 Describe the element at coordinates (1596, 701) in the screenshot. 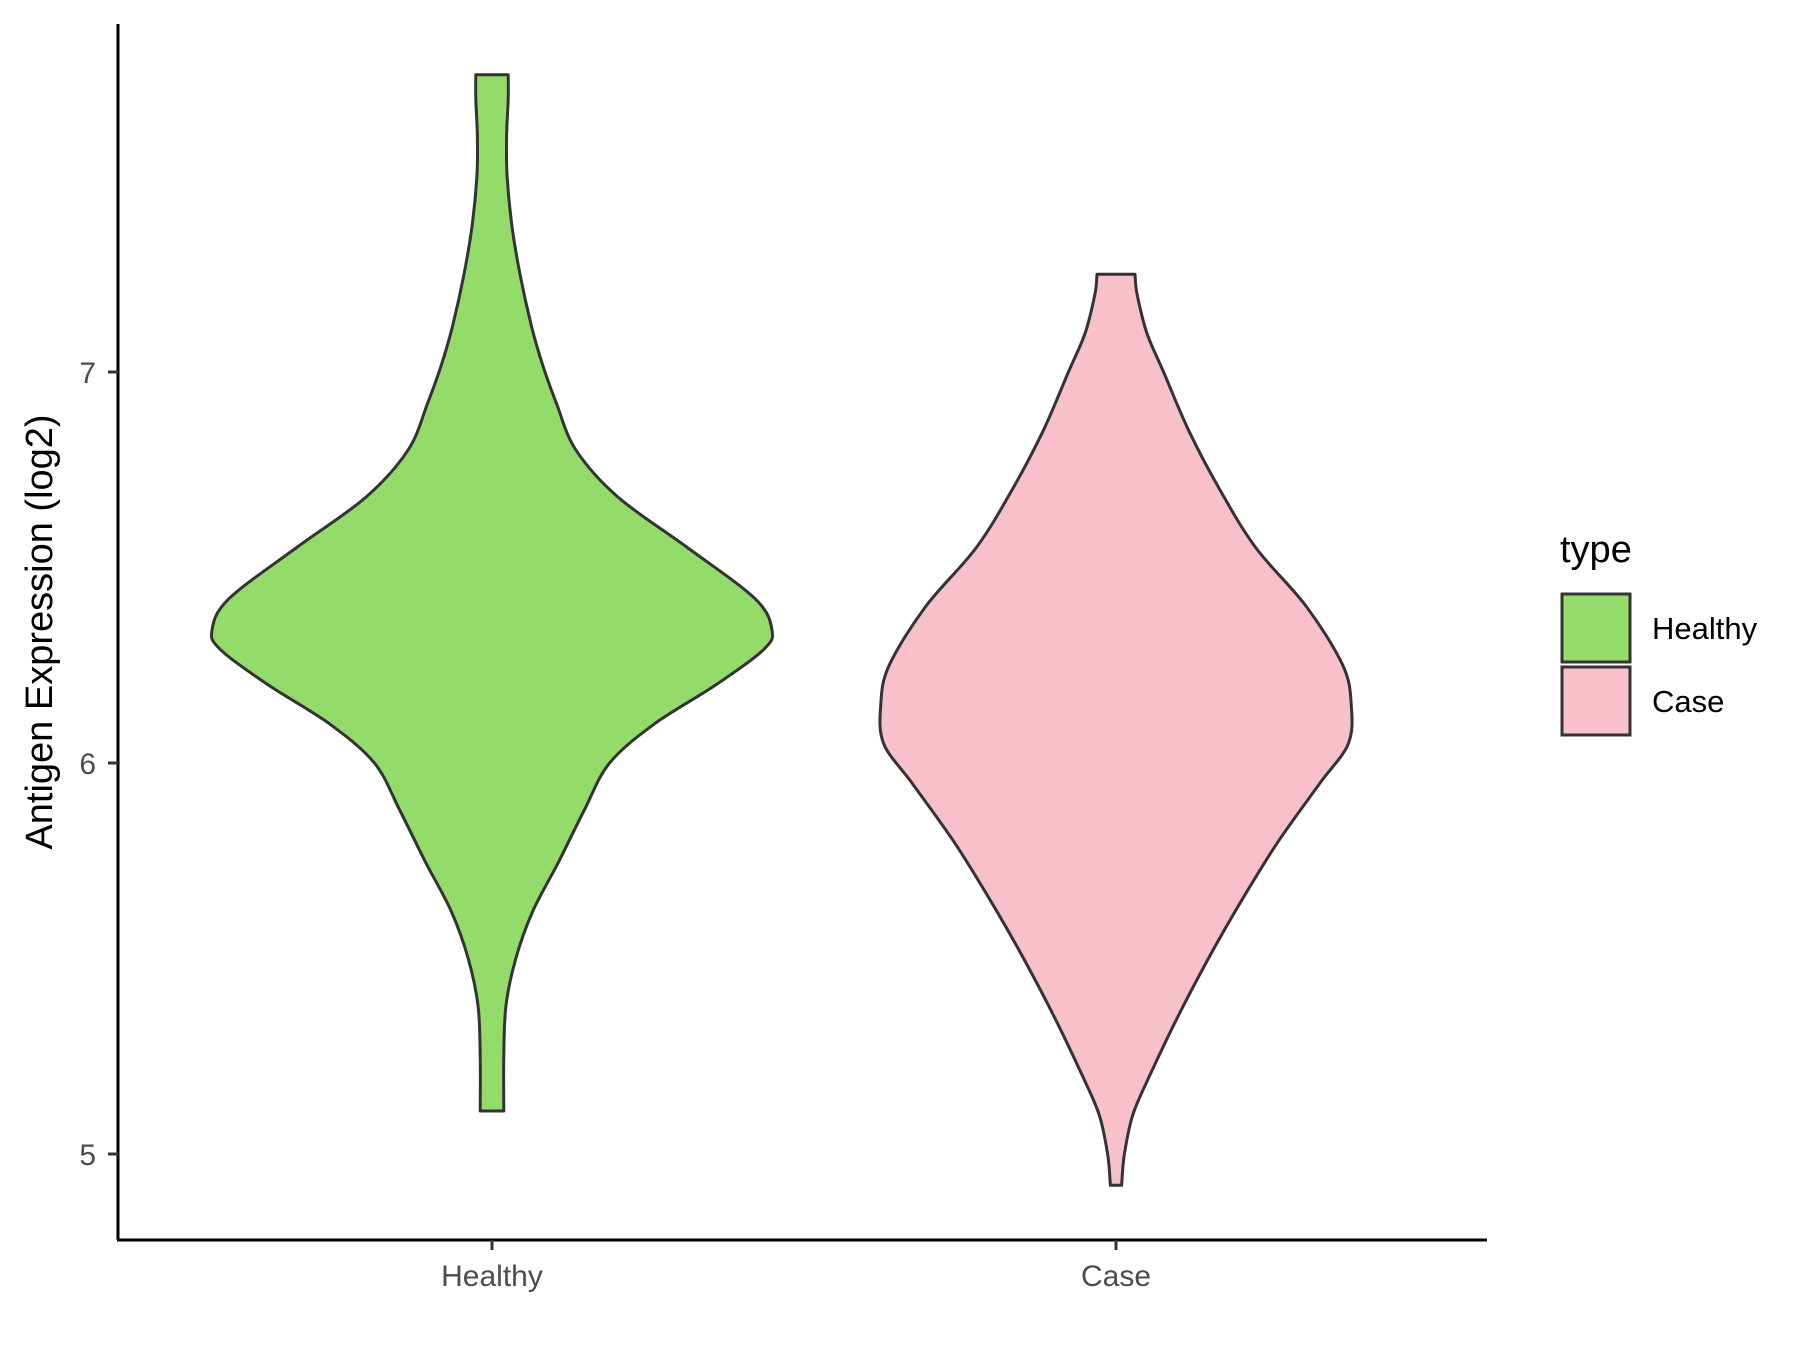

I see `legend-swatch-case` at that location.